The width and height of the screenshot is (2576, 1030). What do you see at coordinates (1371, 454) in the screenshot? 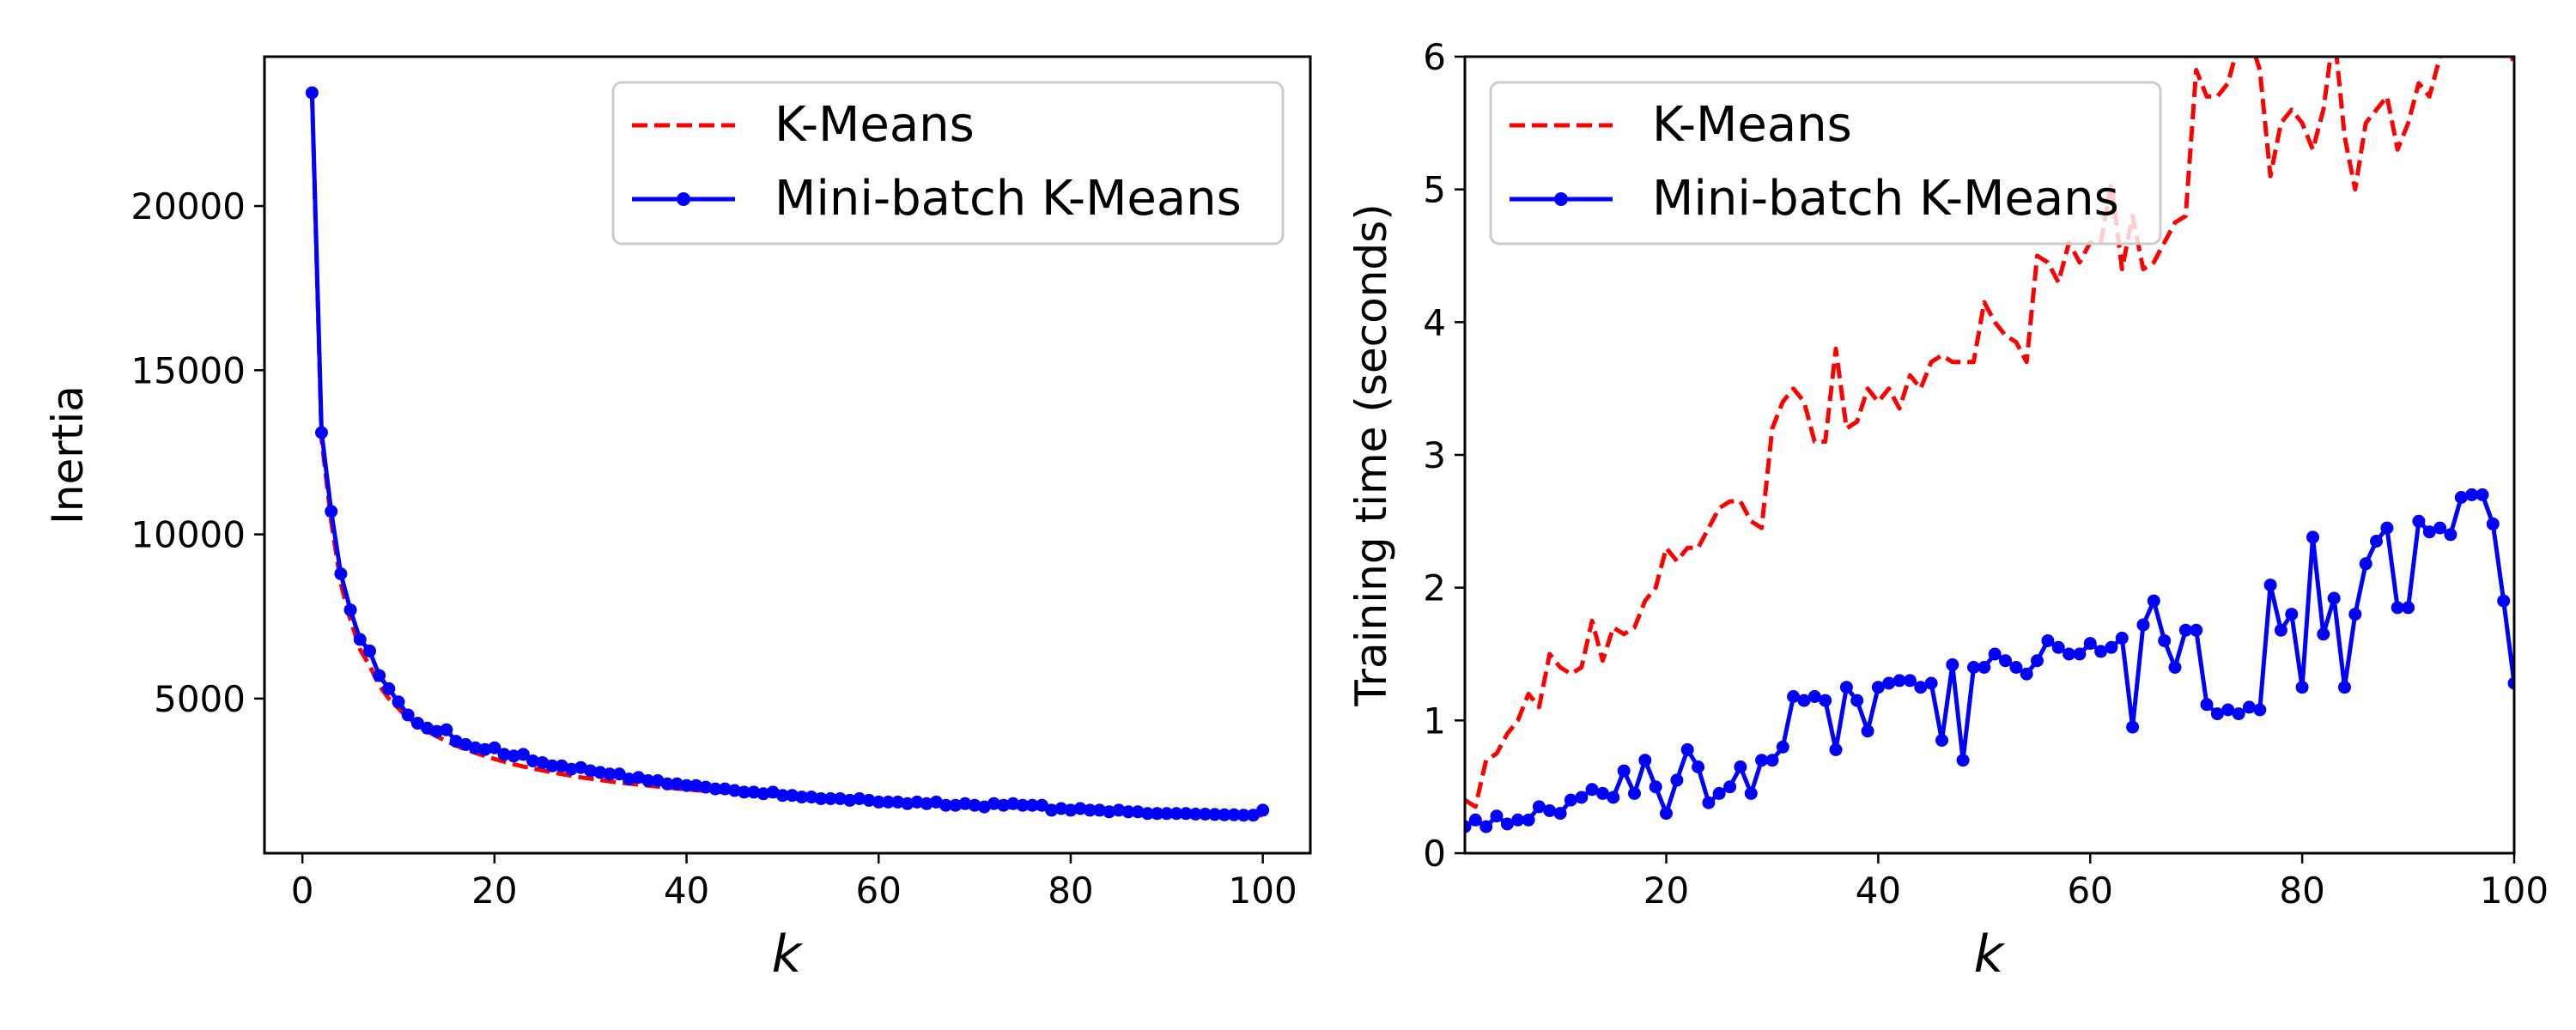
I see `training-time-y-axis-label: Training time (seconds)` at bounding box center [1371, 454].